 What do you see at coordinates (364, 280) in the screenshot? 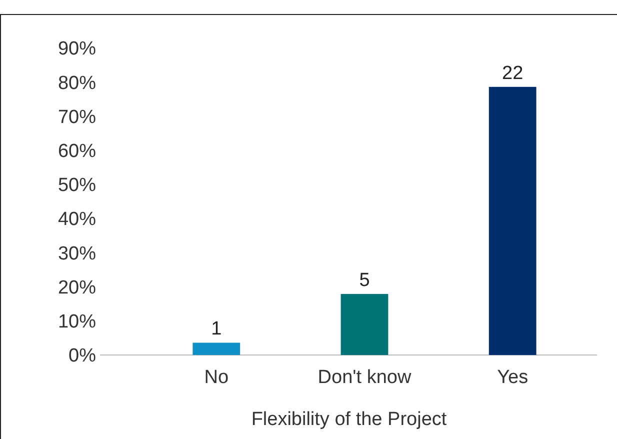
I see `annotation: 5` at bounding box center [364, 280].